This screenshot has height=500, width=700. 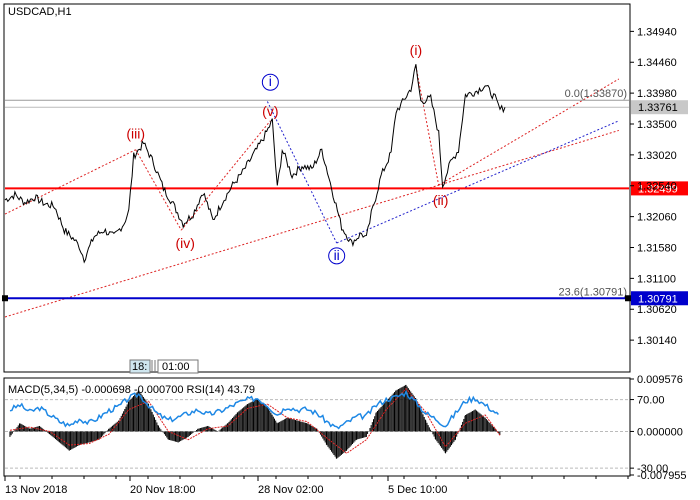 I want to click on fib-label: 23.6(1.30791), so click(x=593, y=292).